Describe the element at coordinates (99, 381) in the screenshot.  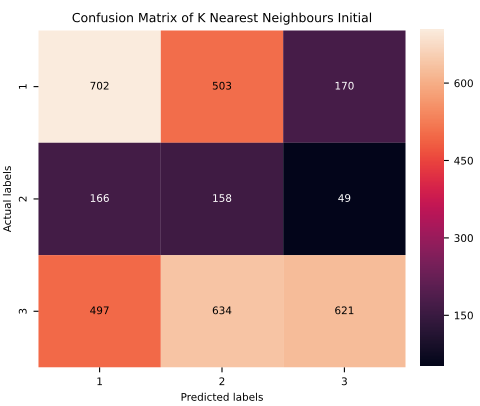
I see `x-tick-label: 1` at that location.